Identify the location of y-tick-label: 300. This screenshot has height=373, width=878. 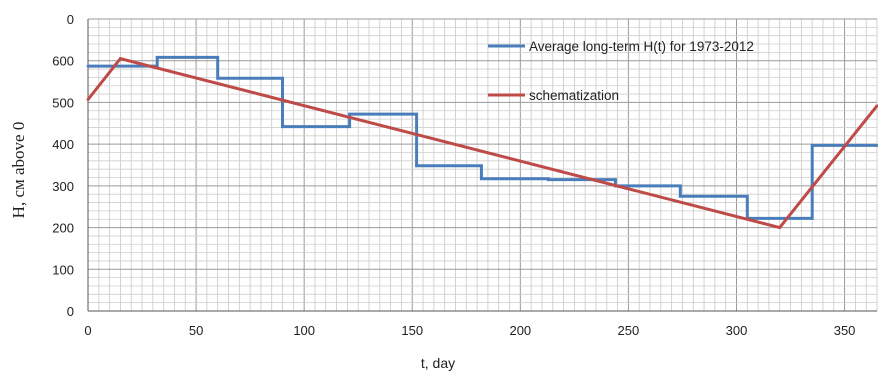
(63, 186).